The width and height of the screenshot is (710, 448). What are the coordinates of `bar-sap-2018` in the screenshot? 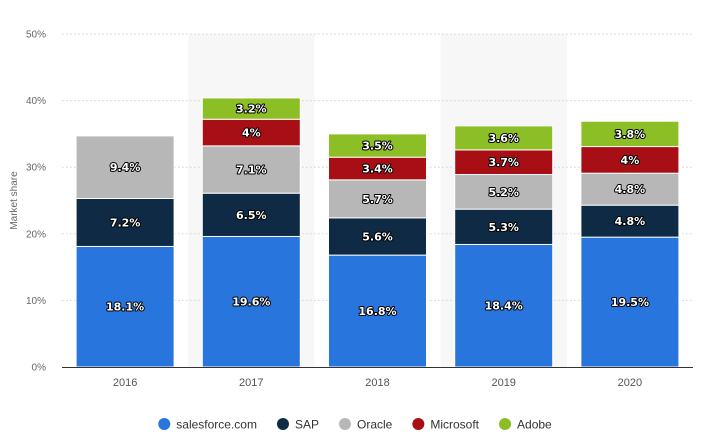 It's located at (377, 236).